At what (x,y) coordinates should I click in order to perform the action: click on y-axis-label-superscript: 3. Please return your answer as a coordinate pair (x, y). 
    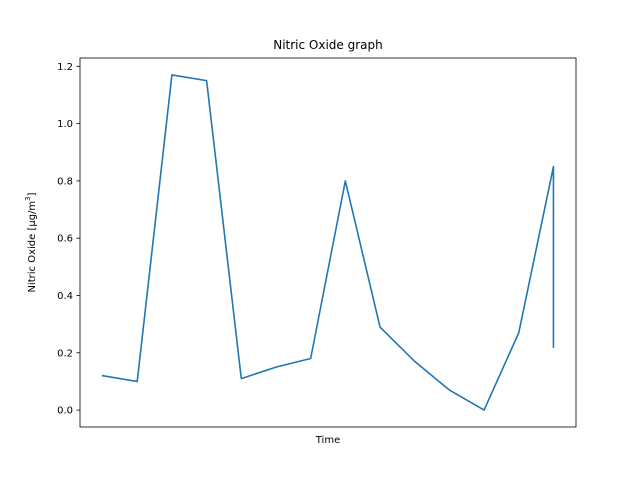
    Looking at the image, I should click on (28, 198).